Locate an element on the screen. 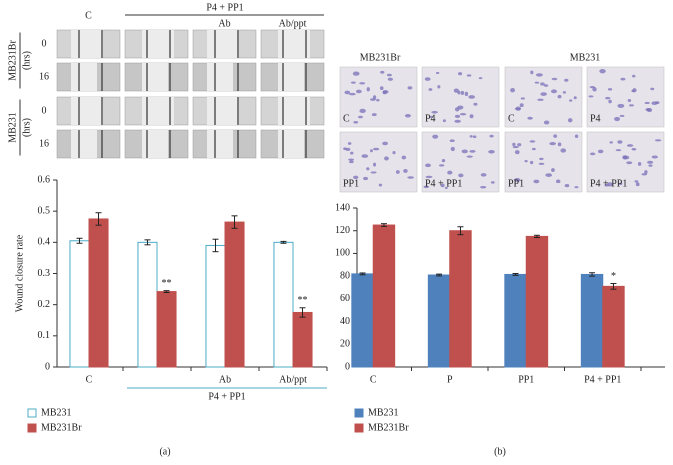 The height and width of the screenshot is (465, 673). row-group-label: MB231Br is located at coordinates (12, 60).